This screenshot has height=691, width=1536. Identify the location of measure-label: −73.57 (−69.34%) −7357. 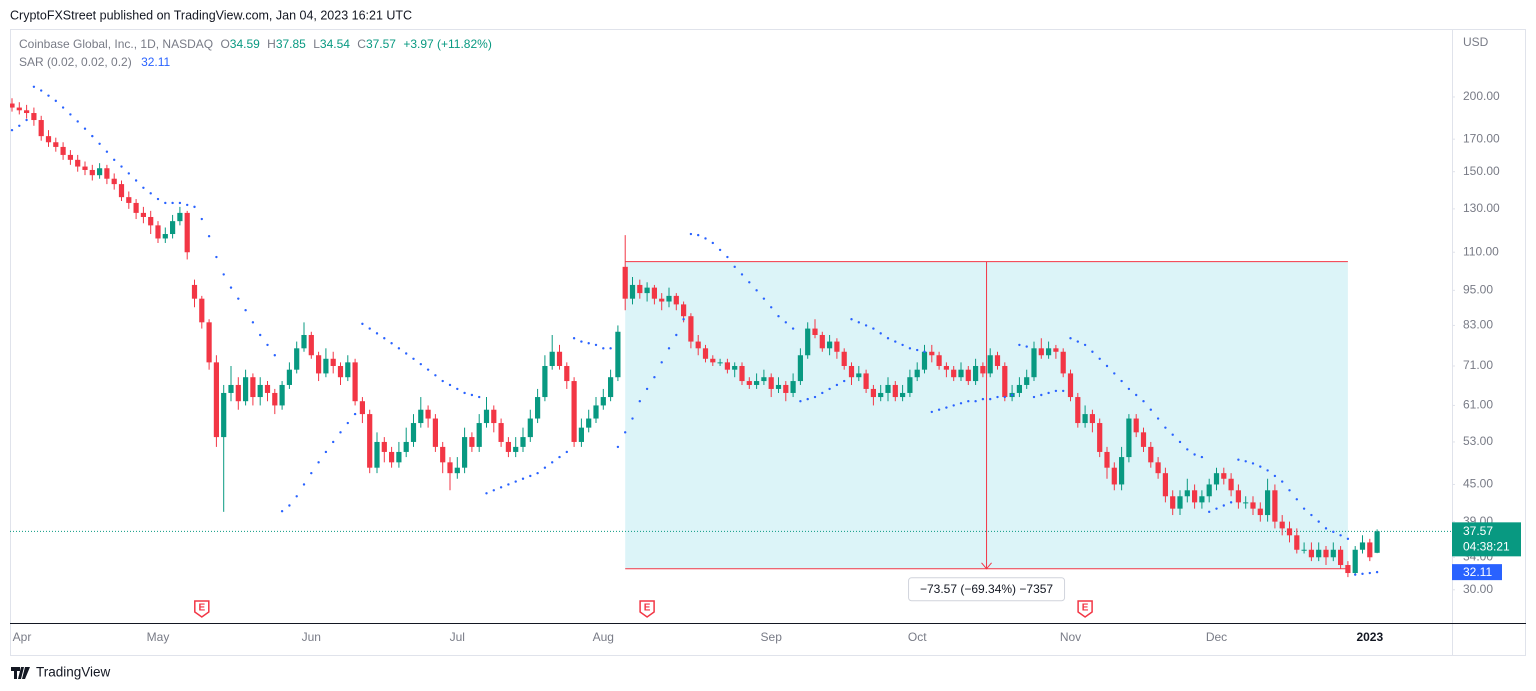
(986, 589).